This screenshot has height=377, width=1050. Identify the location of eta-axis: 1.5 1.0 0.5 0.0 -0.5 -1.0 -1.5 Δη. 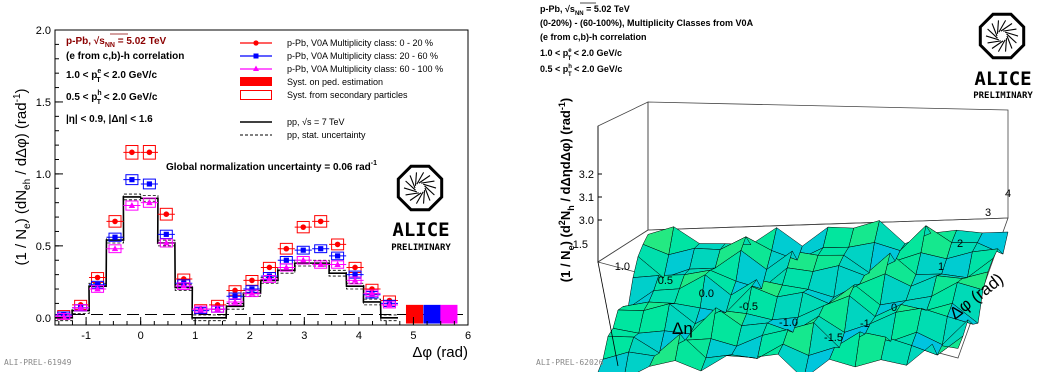
(708, 303).